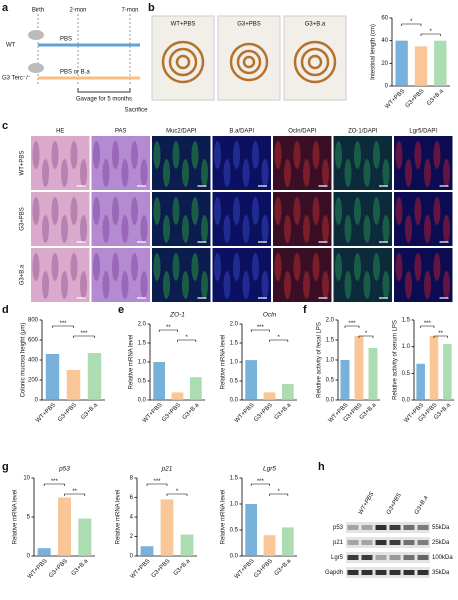 The width and height of the screenshot is (458, 600). What do you see at coordinates (167, 469) in the screenshot?
I see `chart-title: p21` at bounding box center [167, 469].